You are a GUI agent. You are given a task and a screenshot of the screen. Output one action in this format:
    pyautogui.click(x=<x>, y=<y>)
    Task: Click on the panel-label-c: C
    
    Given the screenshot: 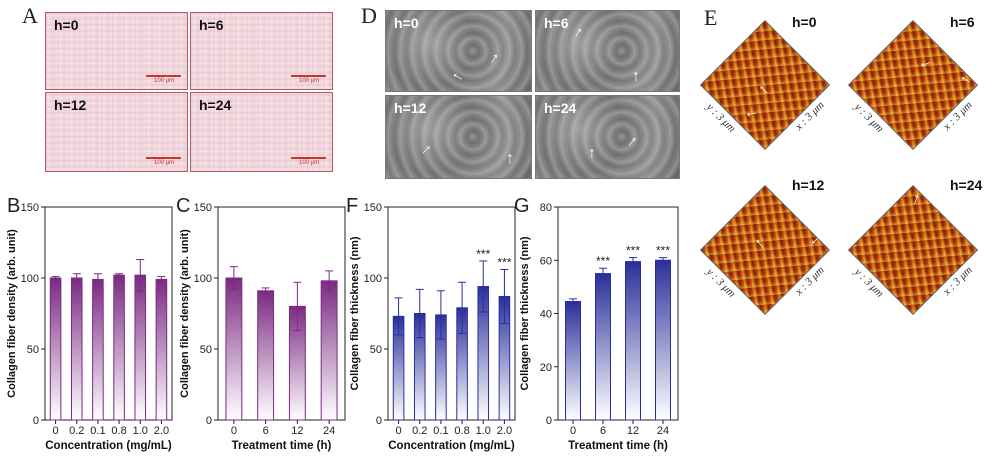 What is the action you would take?
    pyautogui.click(x=183, y=206)
    